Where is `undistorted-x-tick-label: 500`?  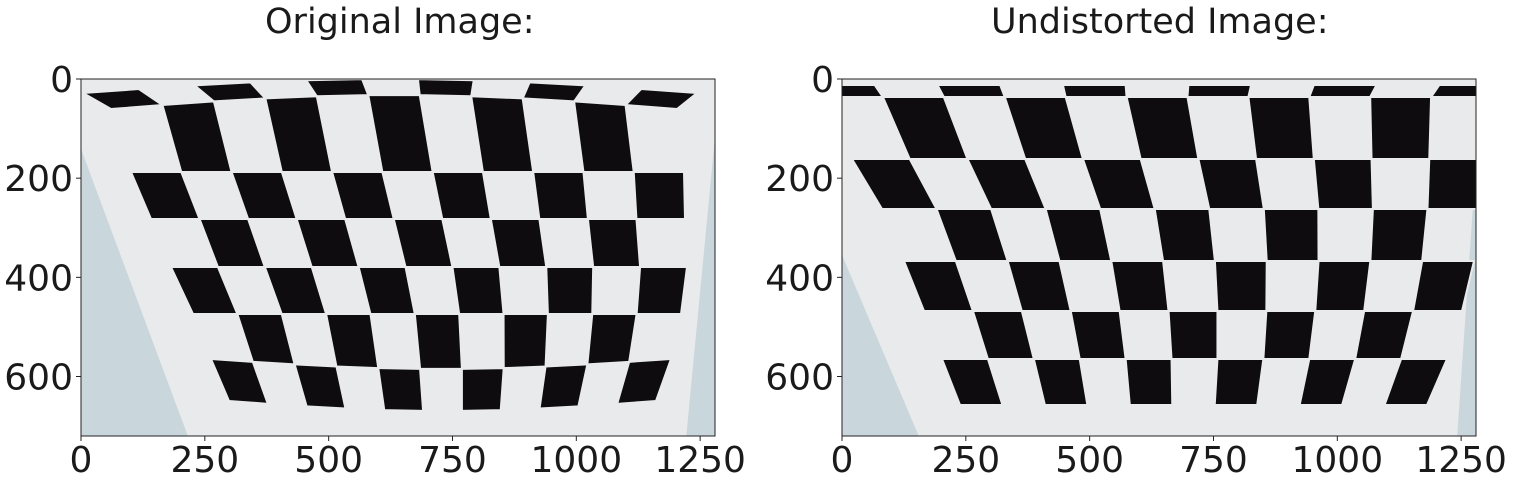 undistorted-x-tick-label: 500 is located at coordinates (1089, 460).